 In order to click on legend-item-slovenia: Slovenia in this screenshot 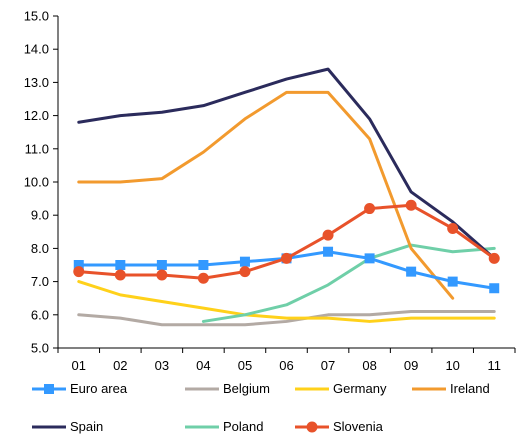, I will do `click(339, 426)`.